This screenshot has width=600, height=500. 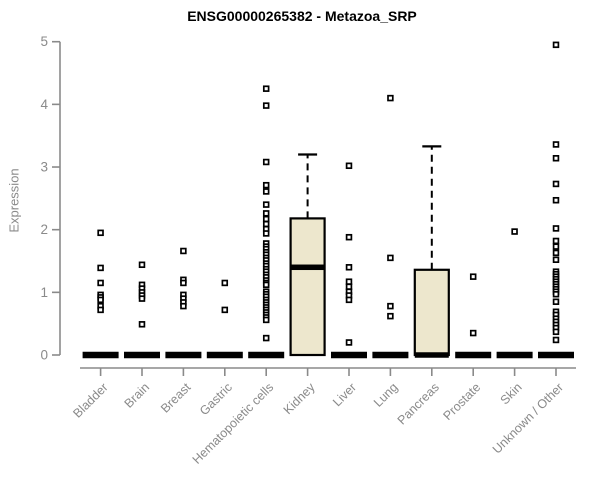 I want to click on y-axis-title: Expression, so click(x=14, y=200).